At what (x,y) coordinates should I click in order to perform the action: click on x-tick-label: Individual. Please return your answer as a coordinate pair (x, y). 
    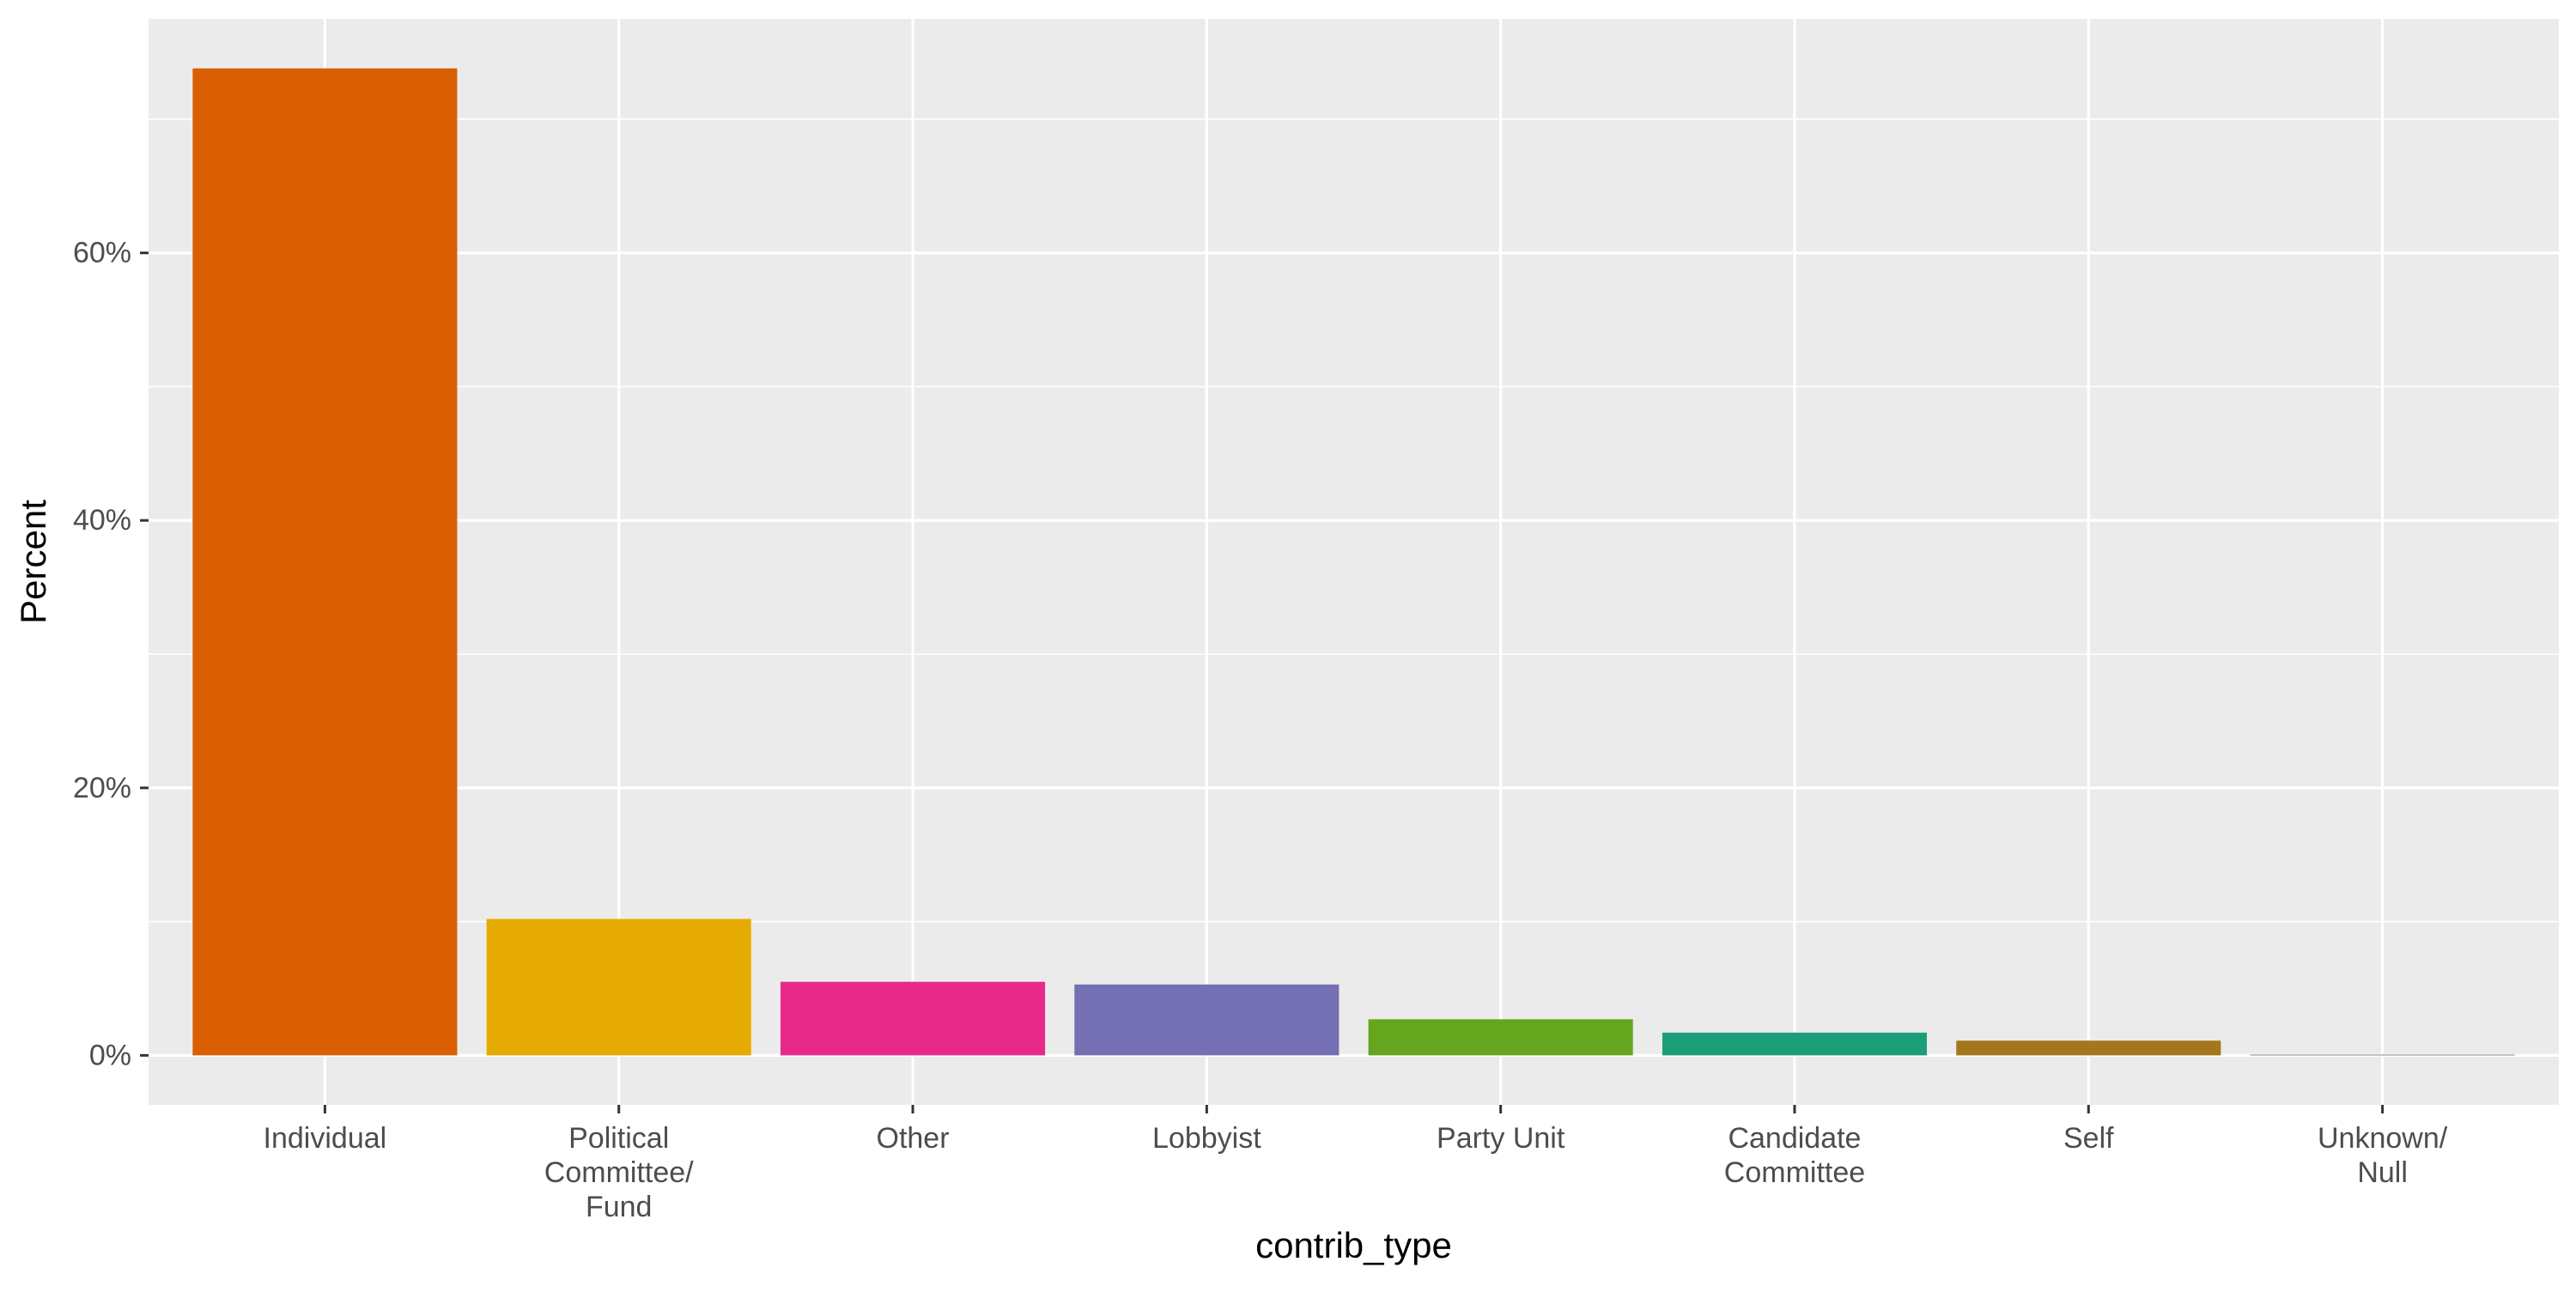
    Looking at the image, I should click on (325, 1138).